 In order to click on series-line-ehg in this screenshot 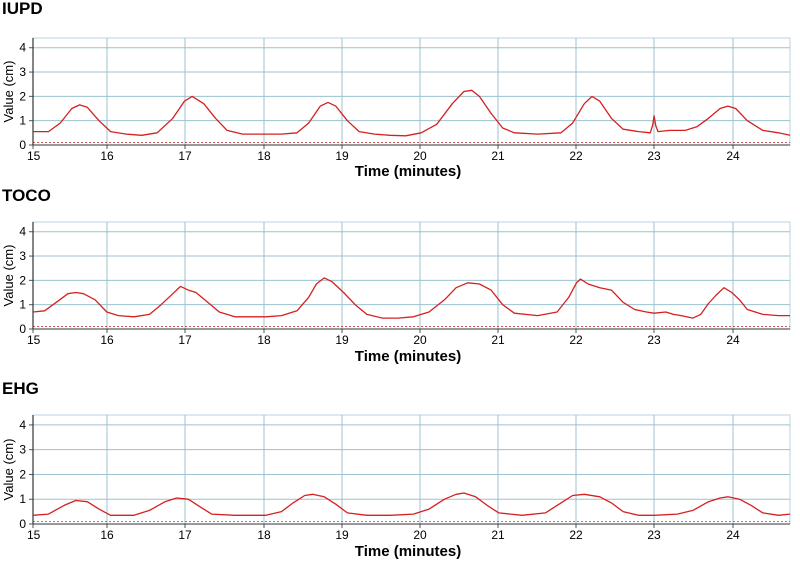, I will do `click(411, 504)`.